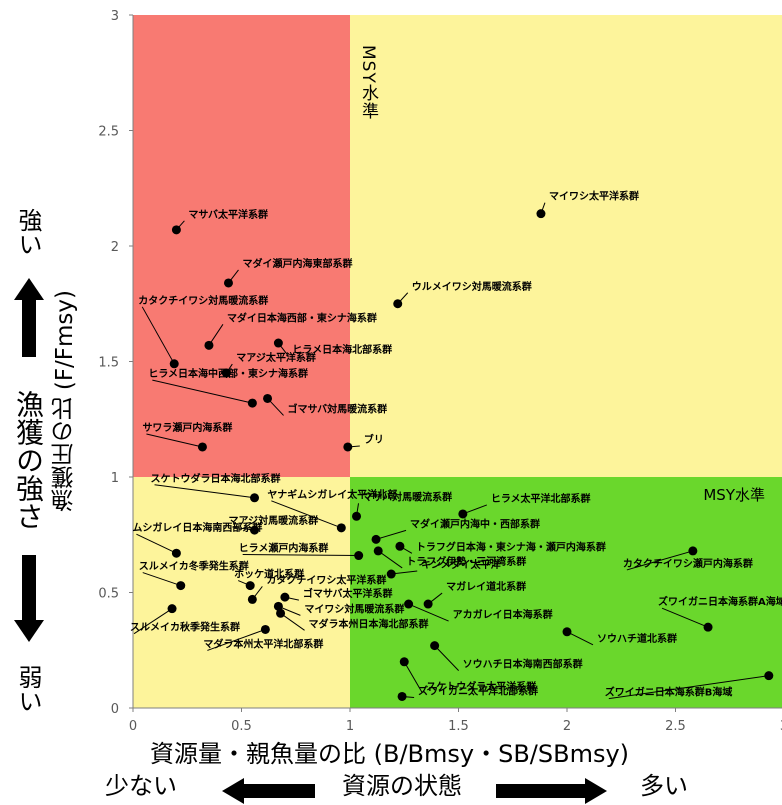 The height and width of the screenshot is (805, 782). I want to click on point-label: マダラ本州太平洋北部系群, so click(263, 643).